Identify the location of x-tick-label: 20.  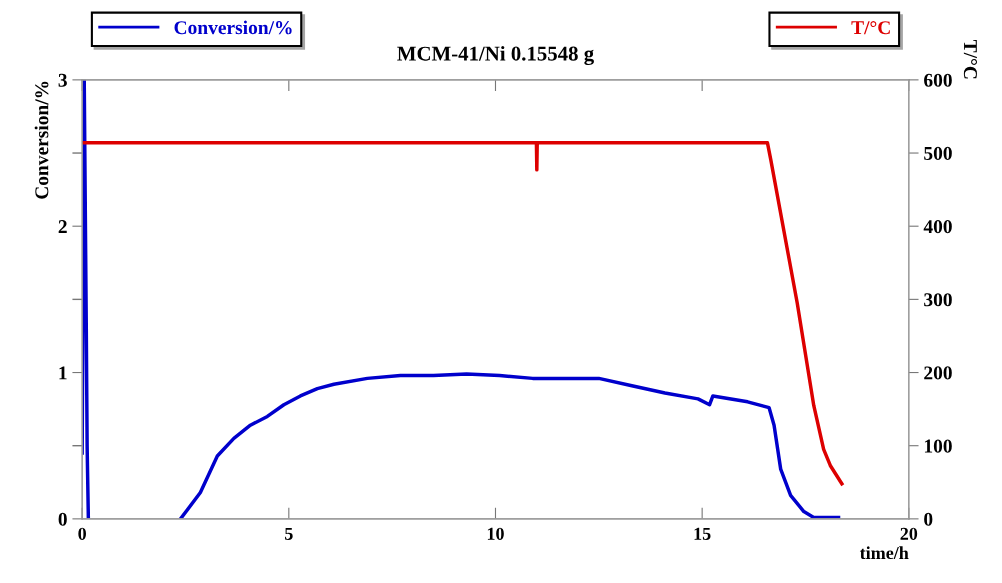
(909, 533).